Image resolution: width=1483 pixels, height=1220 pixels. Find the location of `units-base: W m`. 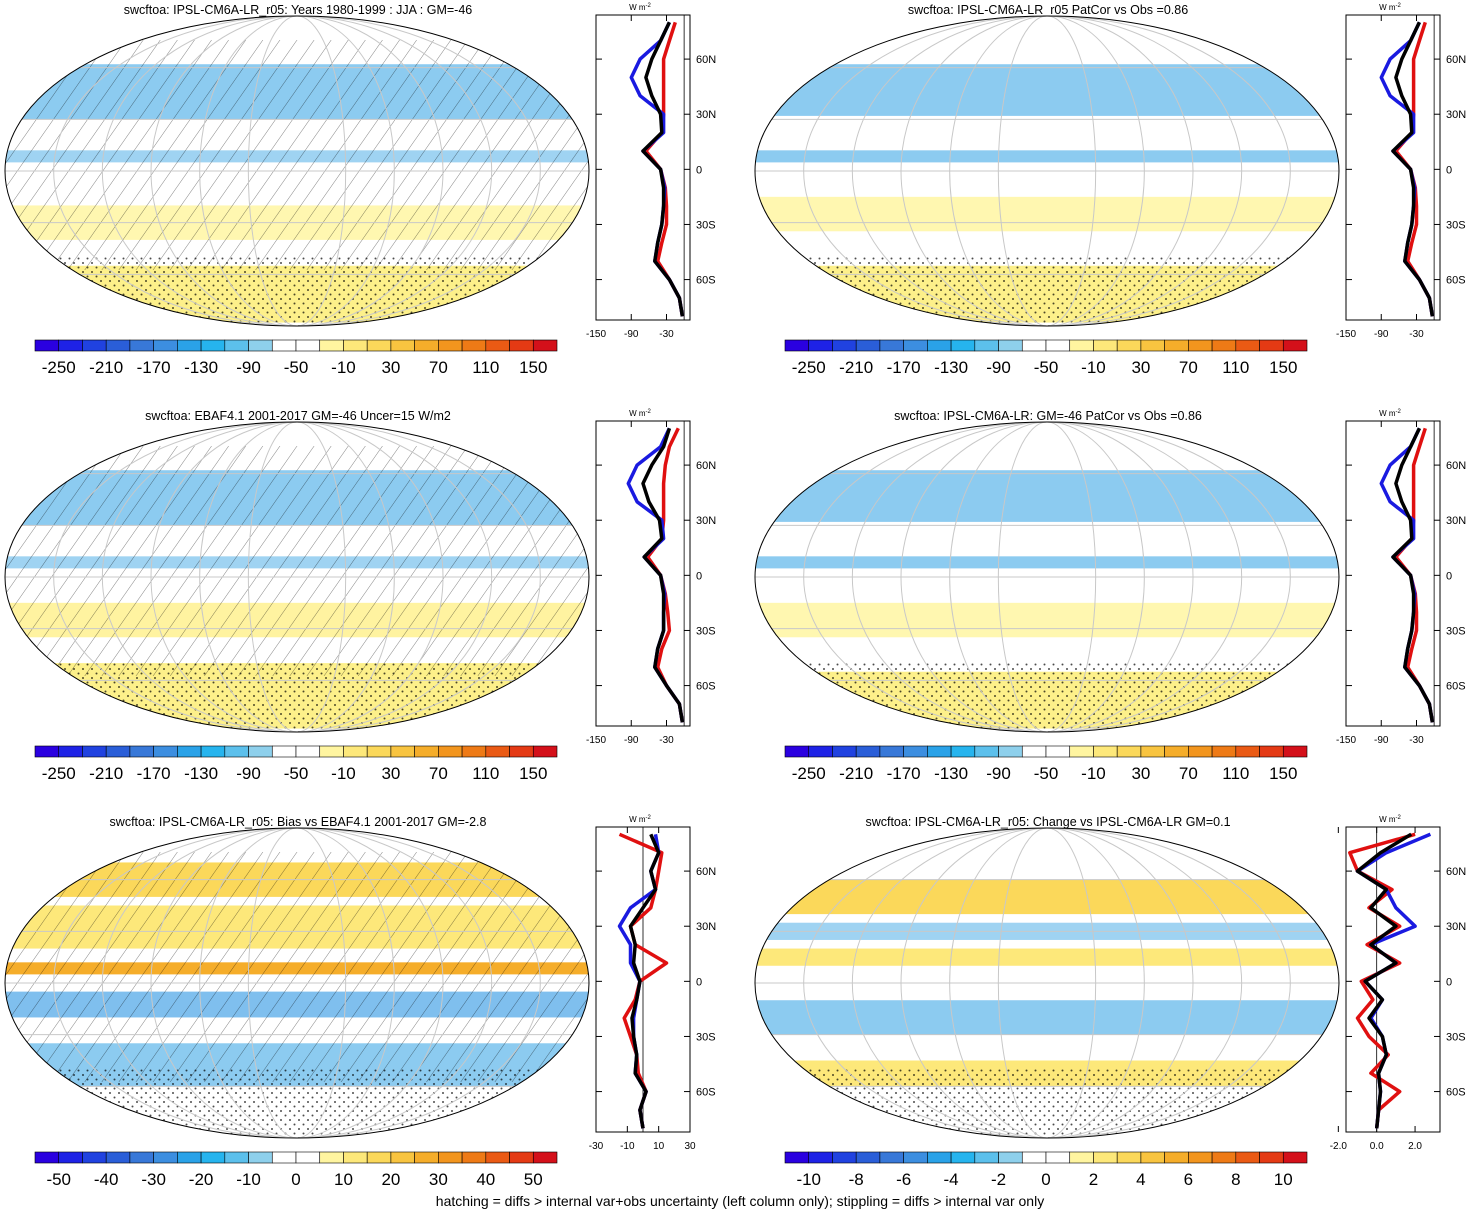

units-base: W m is located at coordinates (637, 7).